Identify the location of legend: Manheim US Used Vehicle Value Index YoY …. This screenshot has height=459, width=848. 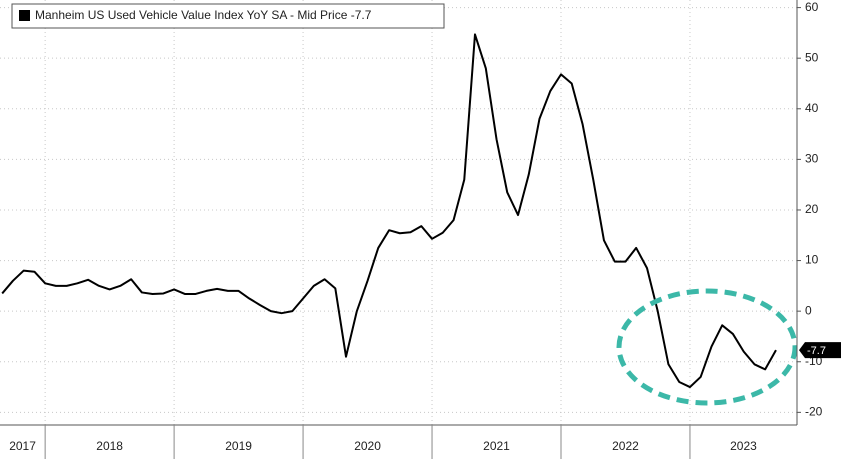
(228, 16).